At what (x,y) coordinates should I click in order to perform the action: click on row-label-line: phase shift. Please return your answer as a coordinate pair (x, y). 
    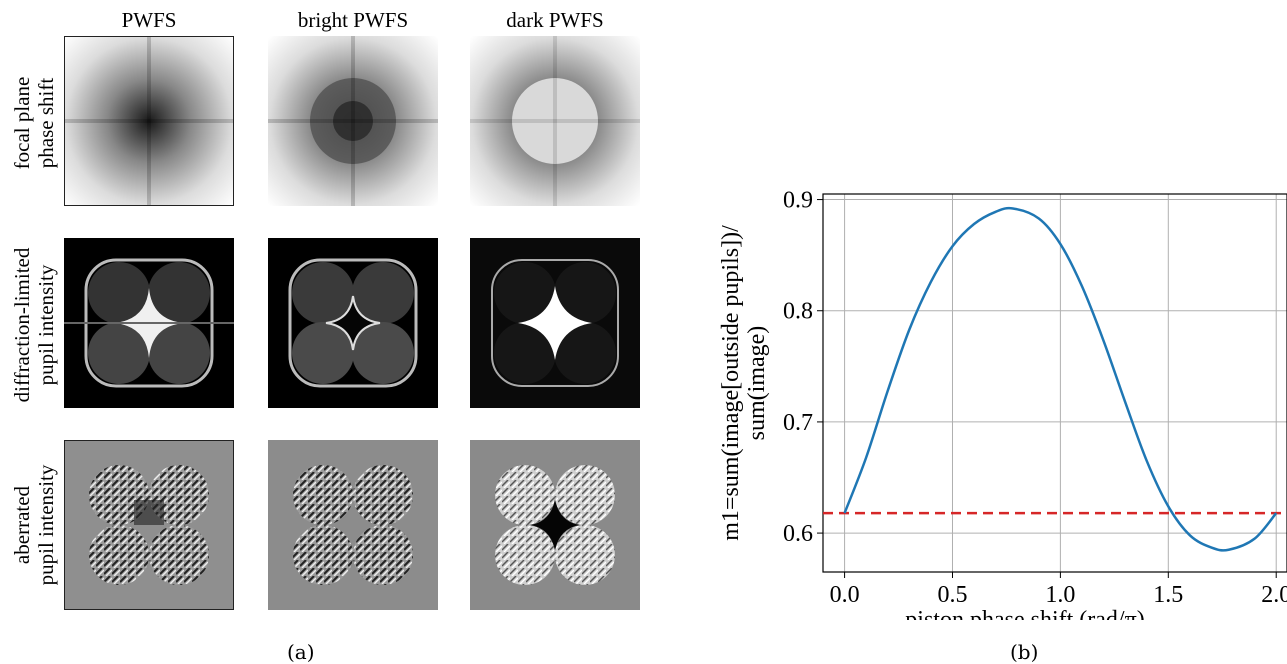
    Looking at the image, I should click on (46, 123).